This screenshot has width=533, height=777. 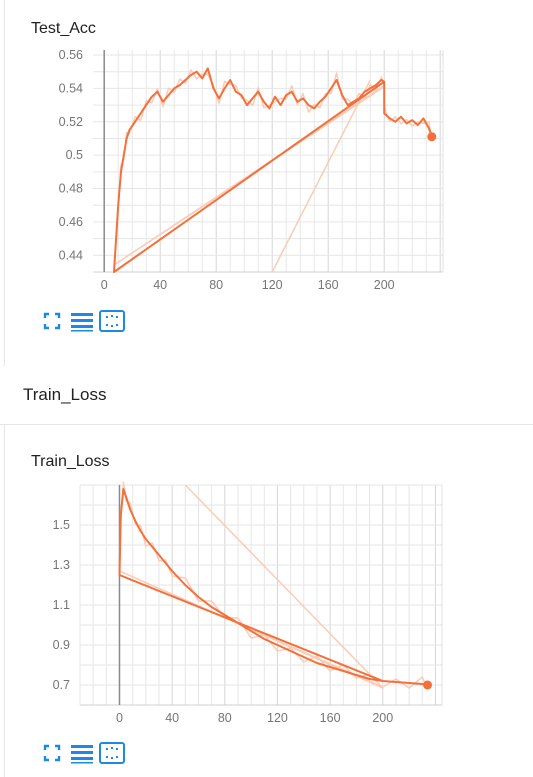 I want to click on y-tick-label: 1.3, so click(x=61, y=565).